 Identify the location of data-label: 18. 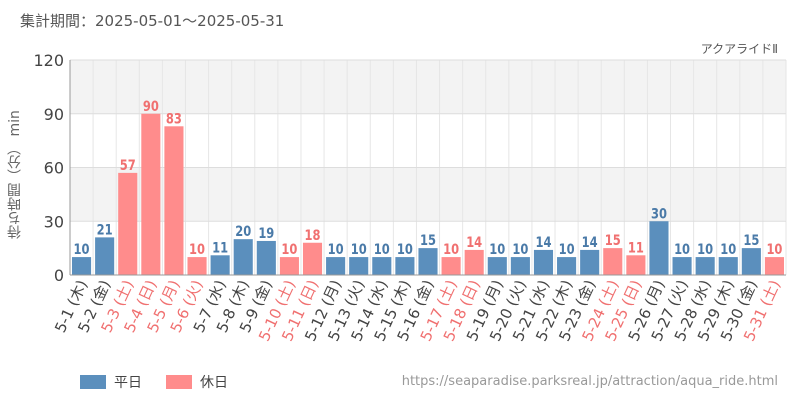
(313, 236).